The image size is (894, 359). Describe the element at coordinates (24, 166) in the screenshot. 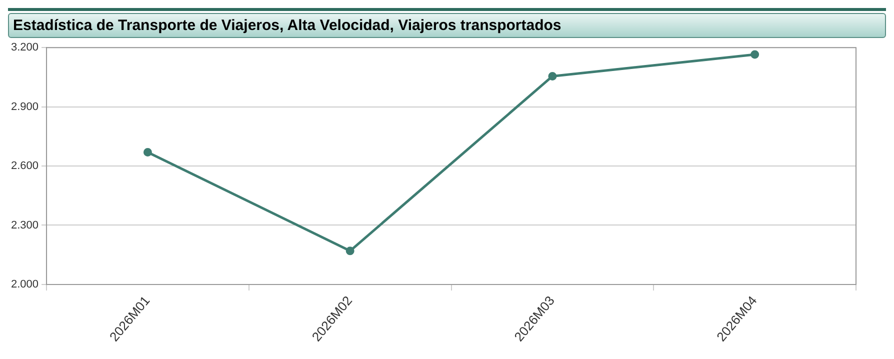

I see `y-tick-label: 2.600` at that location.